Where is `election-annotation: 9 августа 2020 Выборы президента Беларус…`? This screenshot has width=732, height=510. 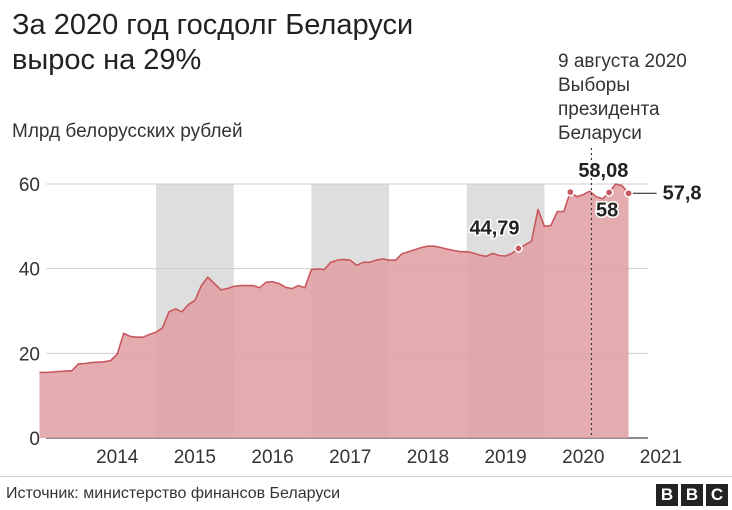 election-annotation: 9 августа 2020 Выборы президента Беларус… is located at coordinates (622, 97).